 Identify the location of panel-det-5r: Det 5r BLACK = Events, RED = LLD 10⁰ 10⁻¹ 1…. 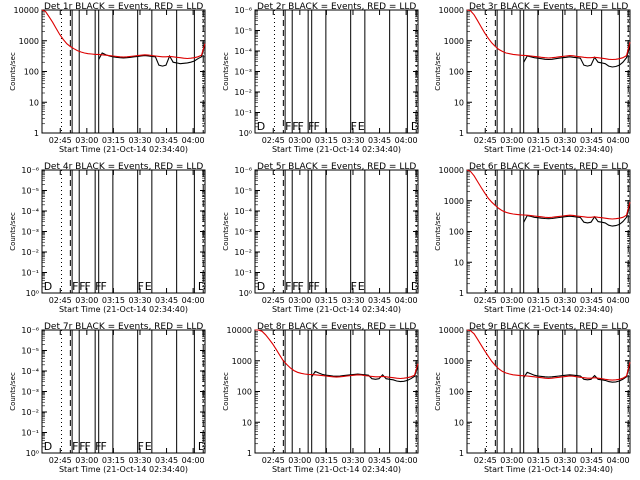
(320, 238).